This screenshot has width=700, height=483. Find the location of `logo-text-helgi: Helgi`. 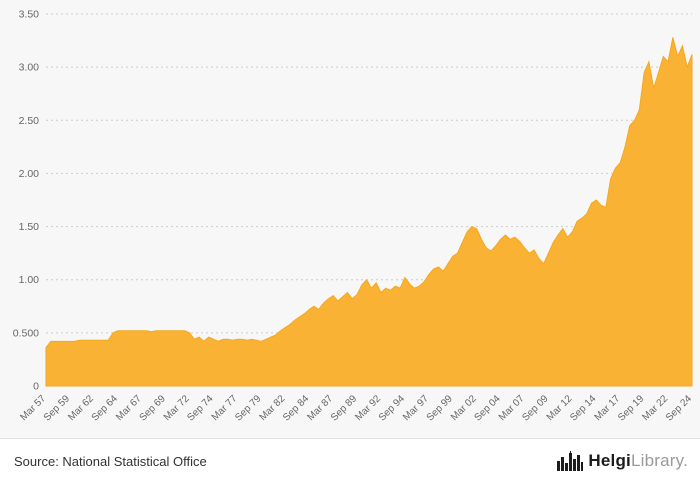

logo-text-helgi: Helgi is located at coordinates (609, 460).